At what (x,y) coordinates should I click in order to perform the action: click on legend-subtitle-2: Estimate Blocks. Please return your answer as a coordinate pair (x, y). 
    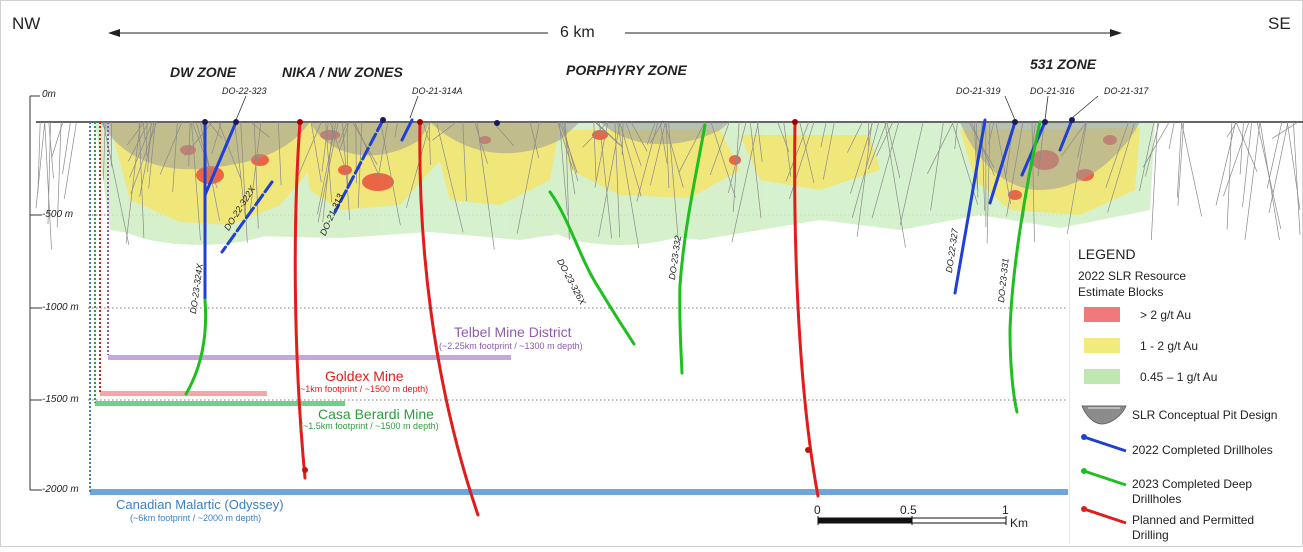
    Looking at the image, I should click on (1120, 292).